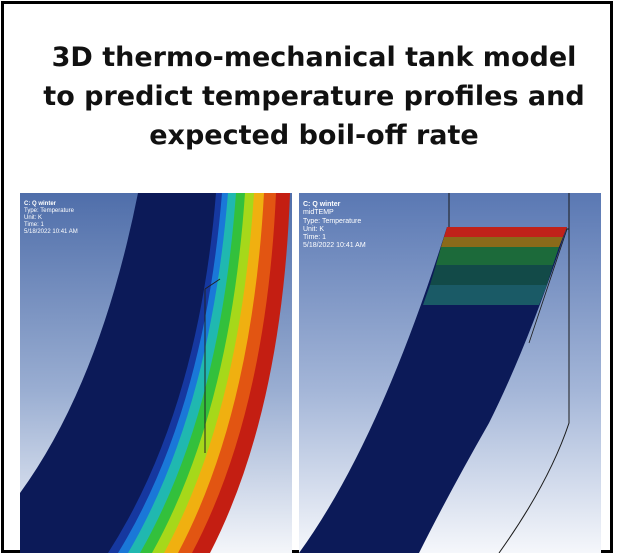  Describe the element at coordinates (491, 275) in the screenshot. I see `band-teal` at that location.